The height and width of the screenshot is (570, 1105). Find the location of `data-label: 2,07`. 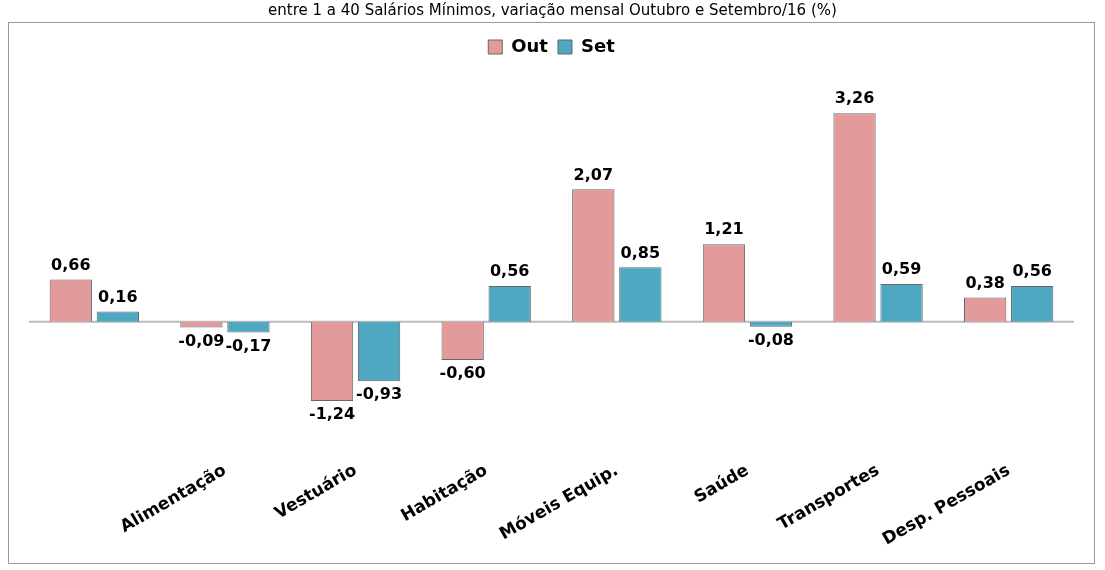

data-label: 2,07 is located at coordinates (593, 174).